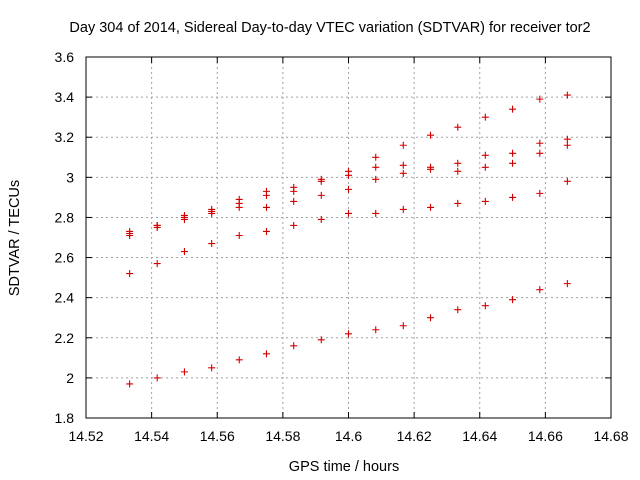  Describe the element at coordinates (282, 436) in the screenshot. I see `x-tick-label: 14.58` at that location.